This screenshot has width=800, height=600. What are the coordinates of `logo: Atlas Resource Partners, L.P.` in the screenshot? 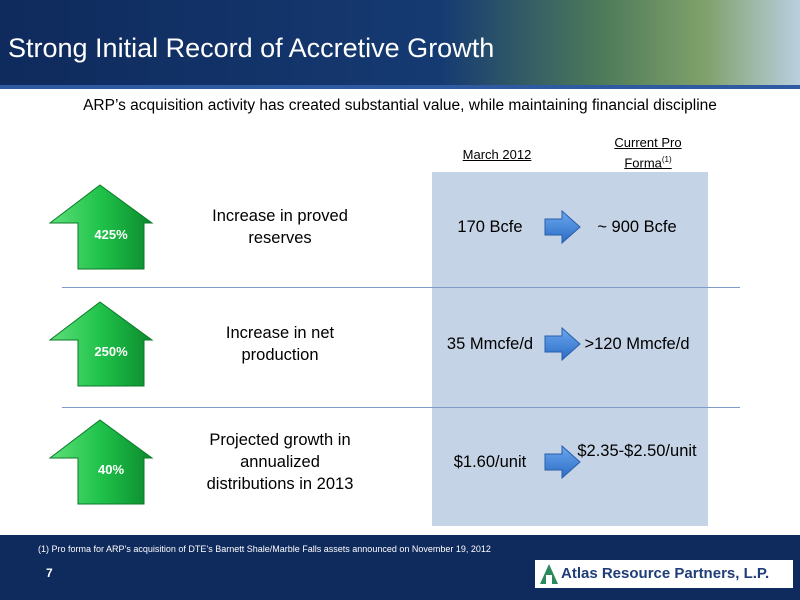 It's located at (664, 574).